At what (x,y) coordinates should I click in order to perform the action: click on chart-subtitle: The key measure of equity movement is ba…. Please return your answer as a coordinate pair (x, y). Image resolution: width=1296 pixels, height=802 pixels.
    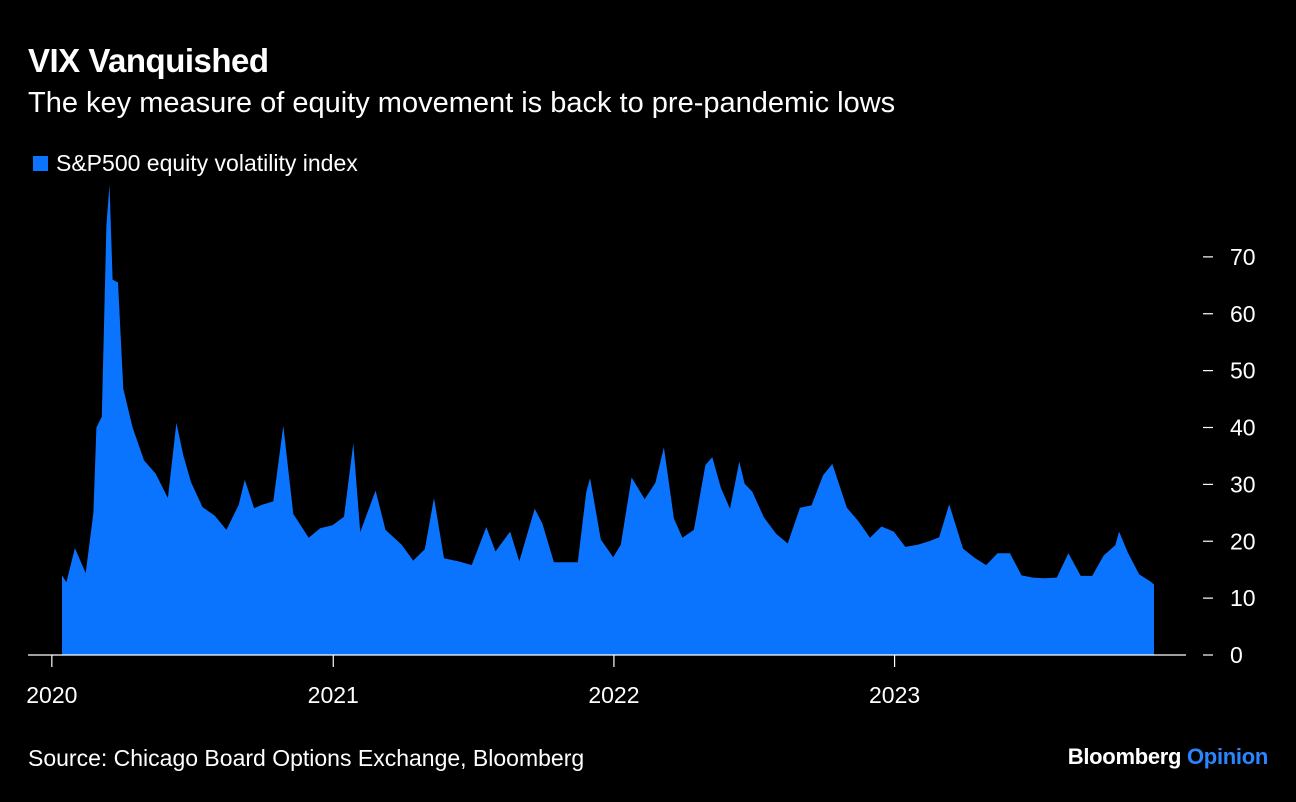
    Looking at the image, I should click on (462, 103).